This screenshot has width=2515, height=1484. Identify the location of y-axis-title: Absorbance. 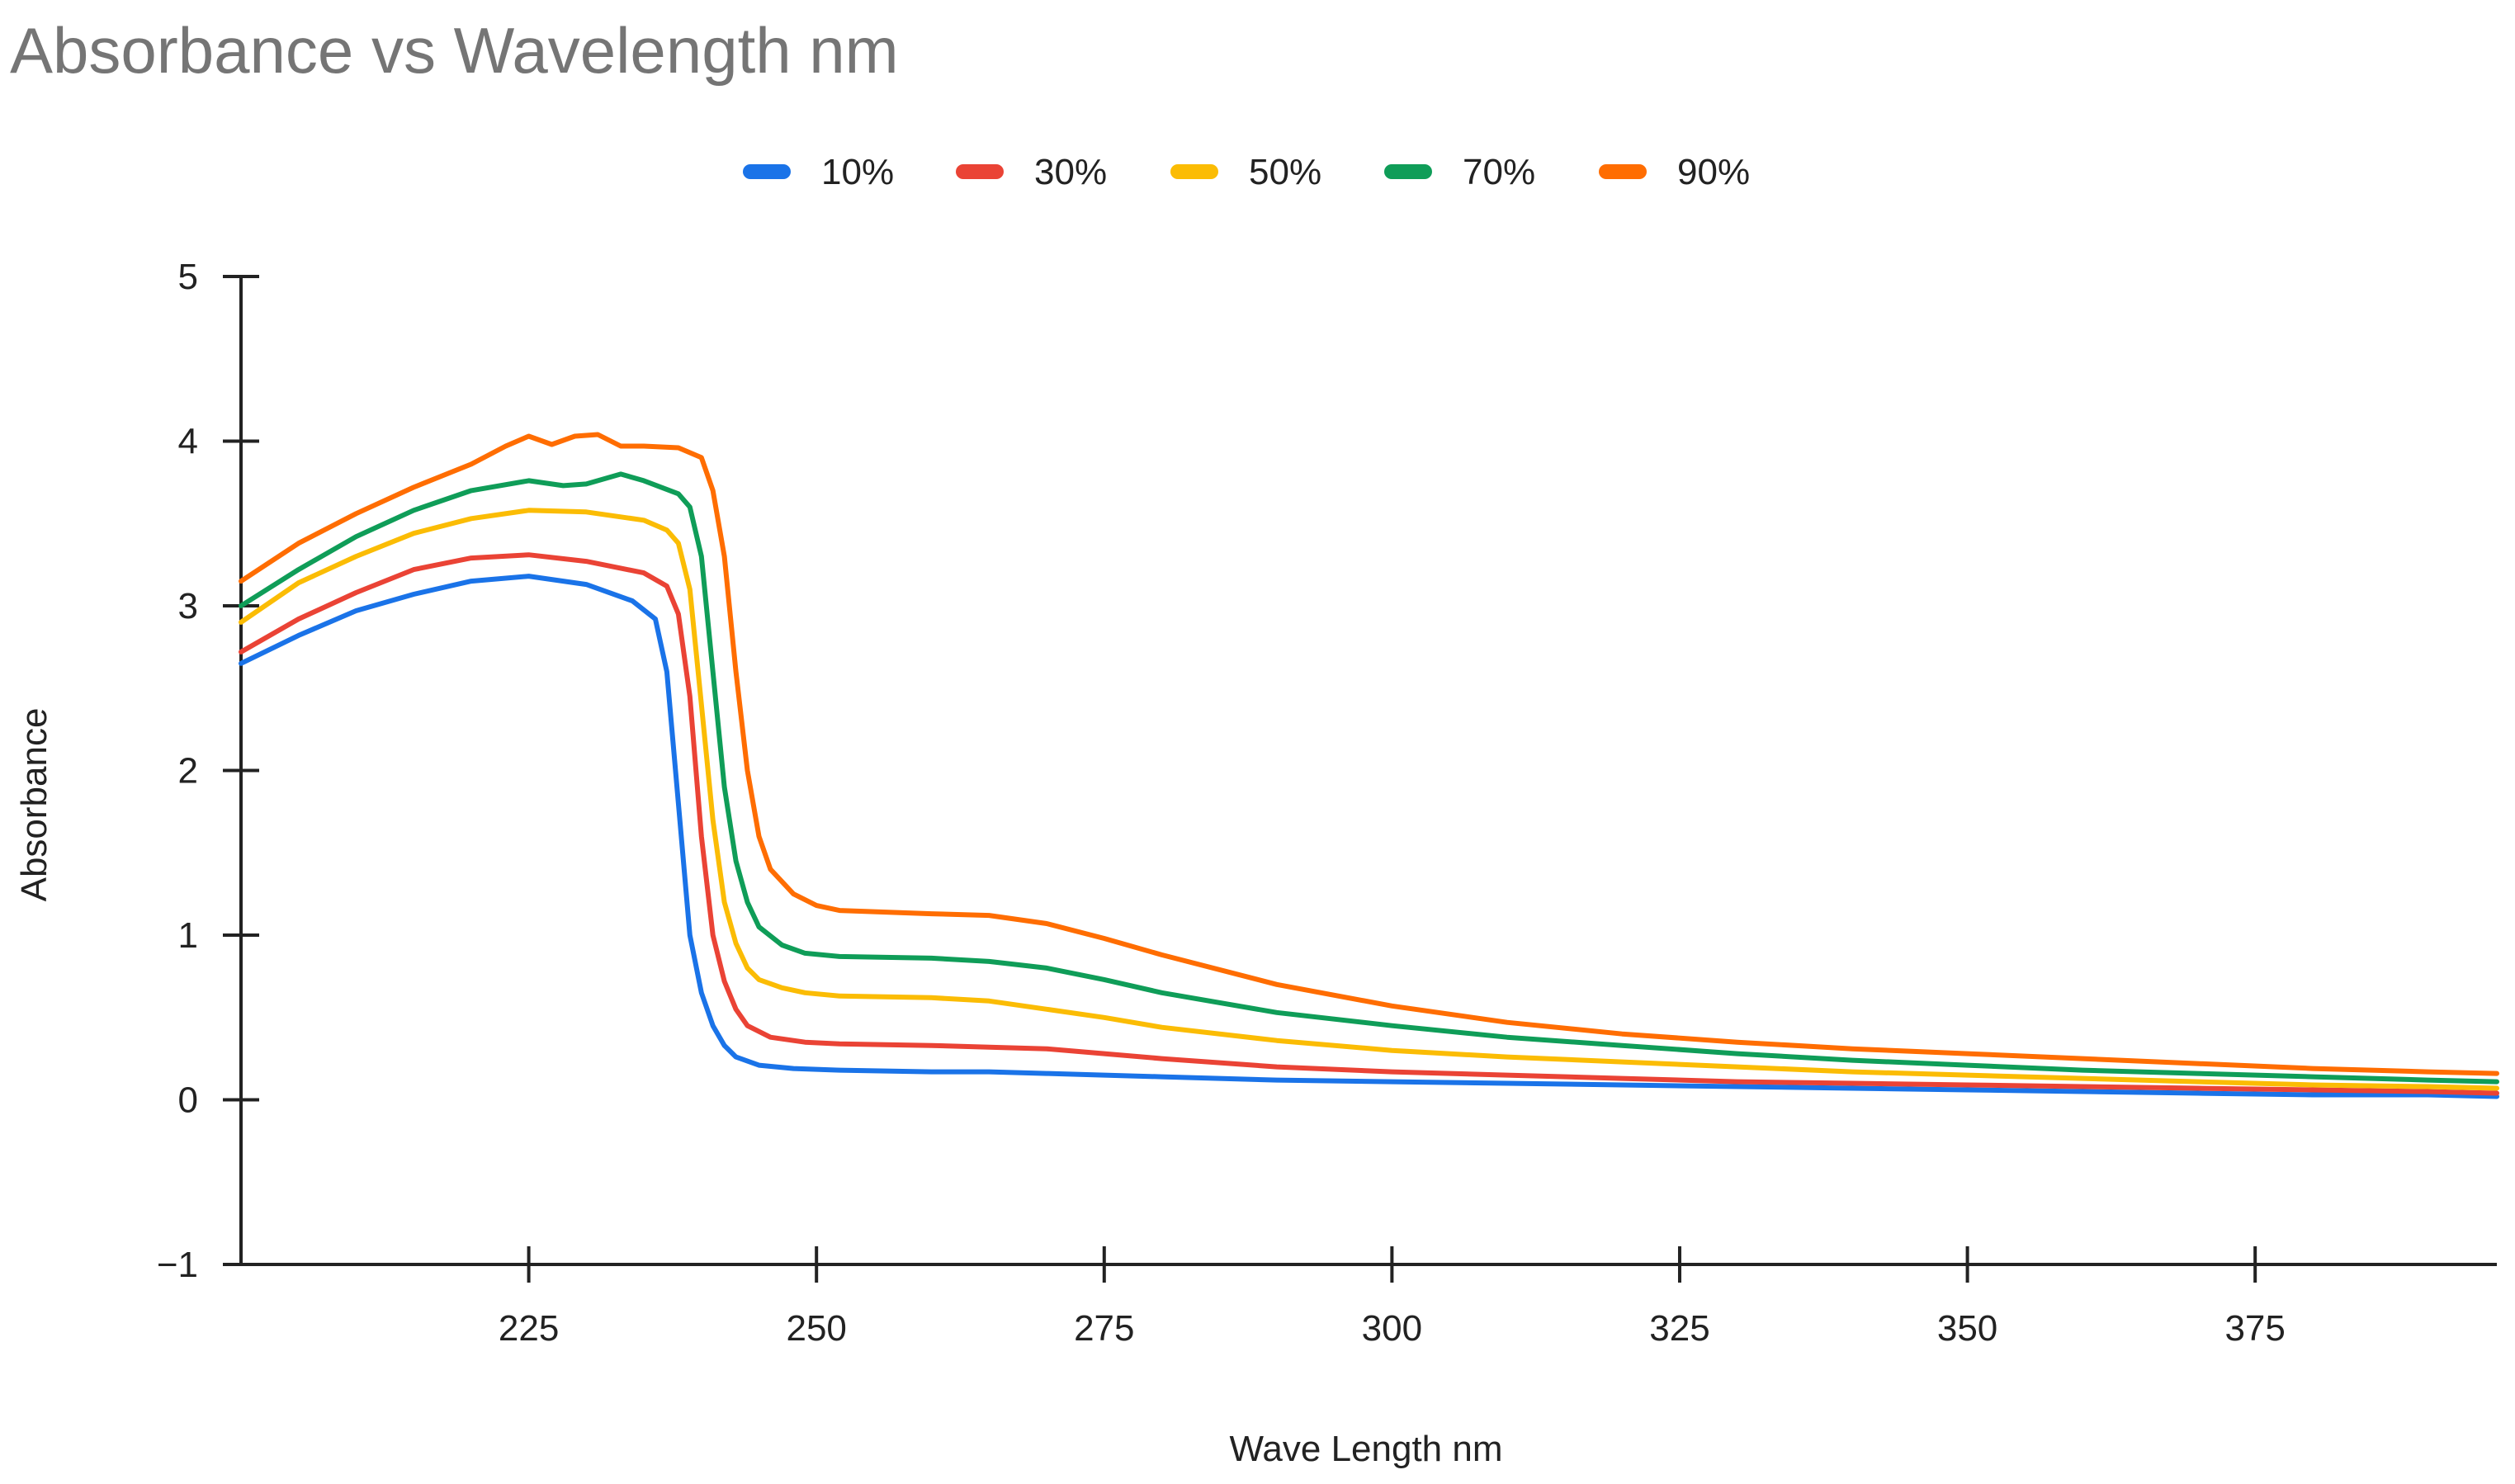
(34, 805).